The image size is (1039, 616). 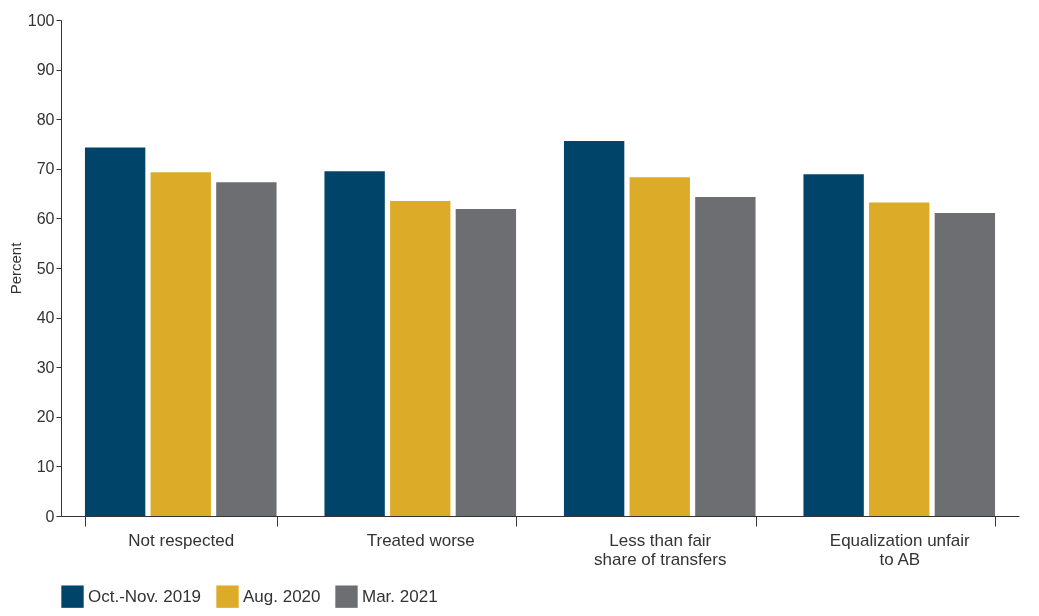 What do you see at coordinates (145, 596) in the screenshot?
I see `legend-label: Oct.-Nov. 2019` at bounding box center [145, 596].